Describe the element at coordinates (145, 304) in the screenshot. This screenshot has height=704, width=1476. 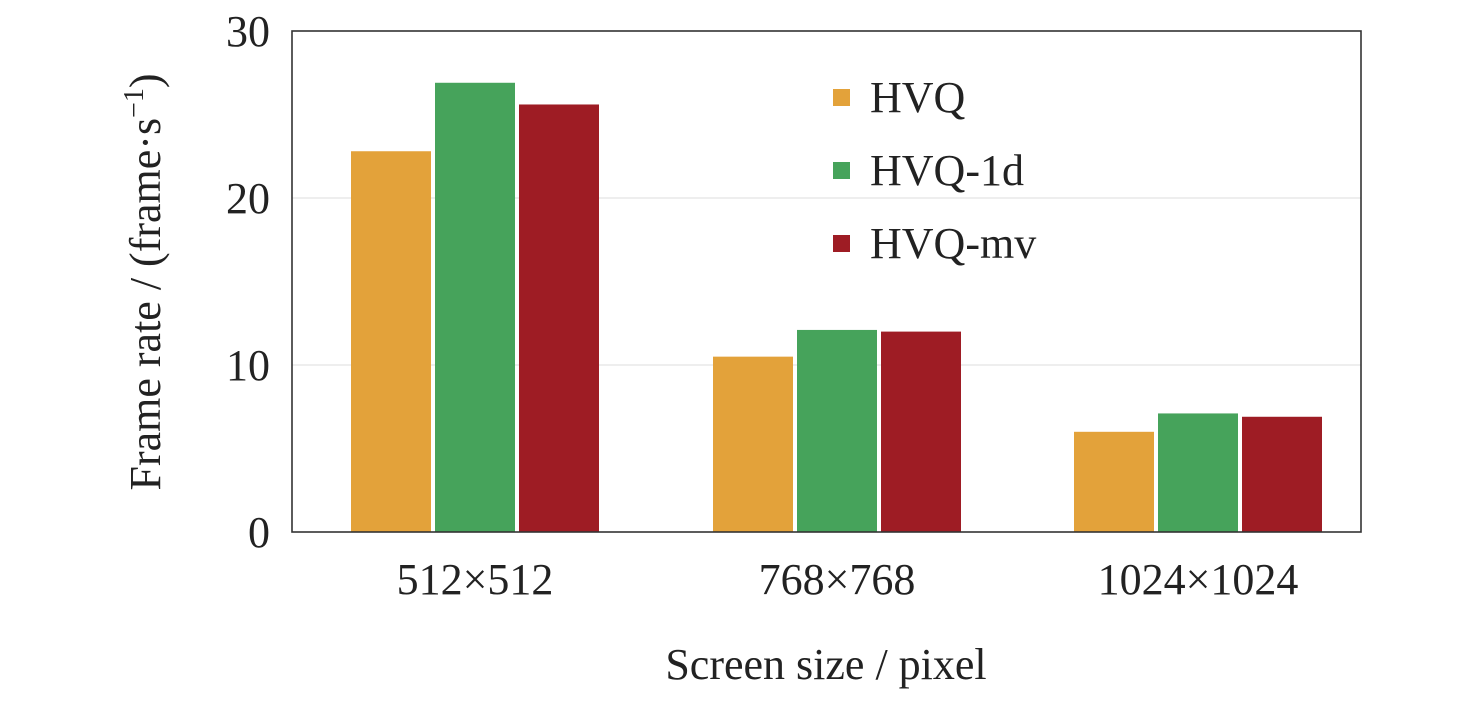
I see `y-axis-title-main: Frame rate / (frame·s` at that location.